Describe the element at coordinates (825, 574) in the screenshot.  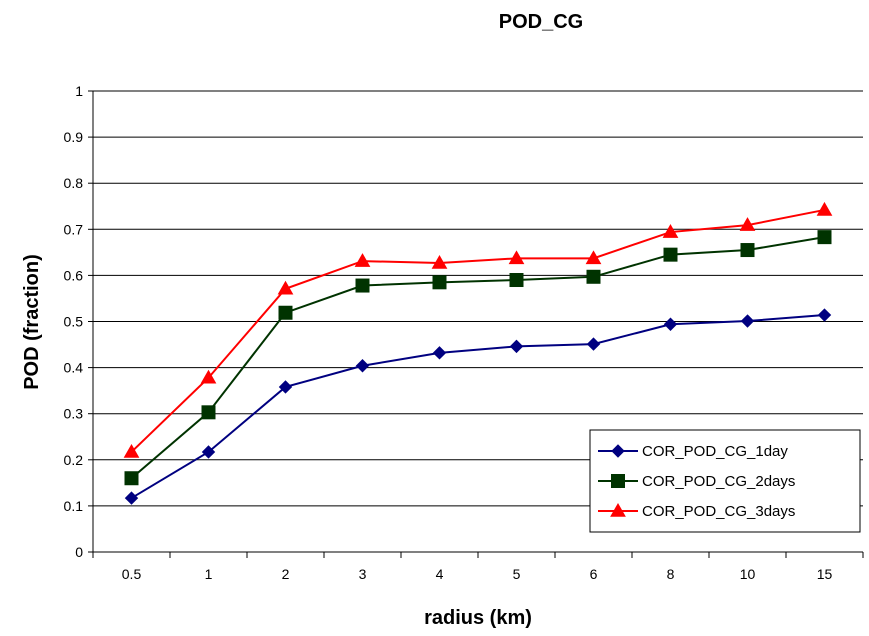
I see `x-tick-label: 15` at that location.